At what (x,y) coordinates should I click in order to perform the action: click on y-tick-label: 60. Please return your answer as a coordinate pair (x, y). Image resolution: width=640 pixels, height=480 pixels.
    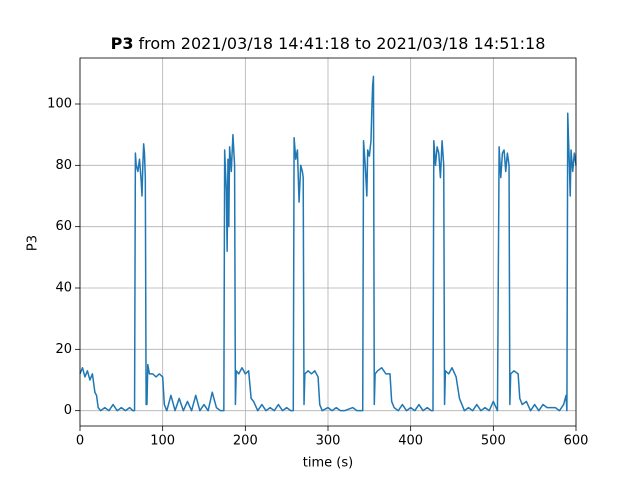
    Looking at the image, I should click on (63, 226).